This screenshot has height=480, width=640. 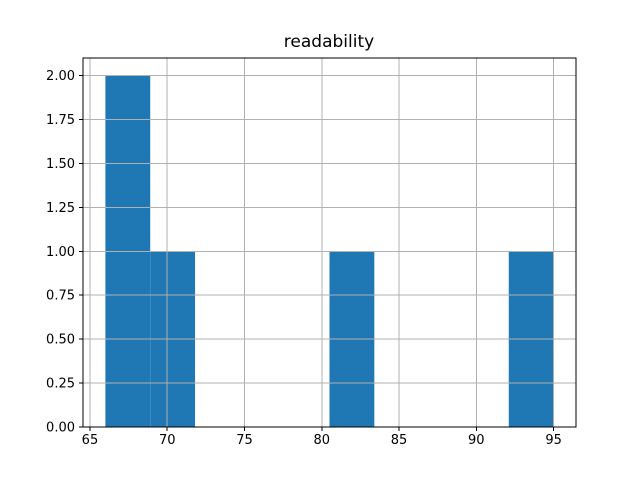 I want to click on y-tick-label: 1.75, so click(x=60, y=120).